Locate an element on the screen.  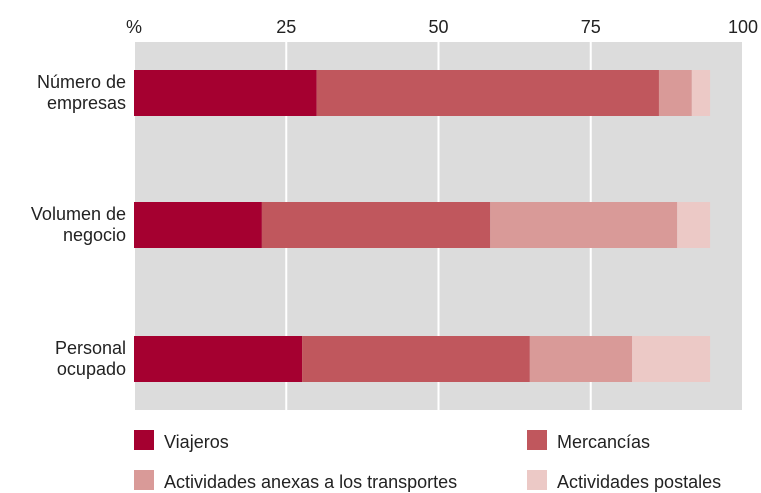
x-tick-label: 75 is located at coordinates (591, 27).